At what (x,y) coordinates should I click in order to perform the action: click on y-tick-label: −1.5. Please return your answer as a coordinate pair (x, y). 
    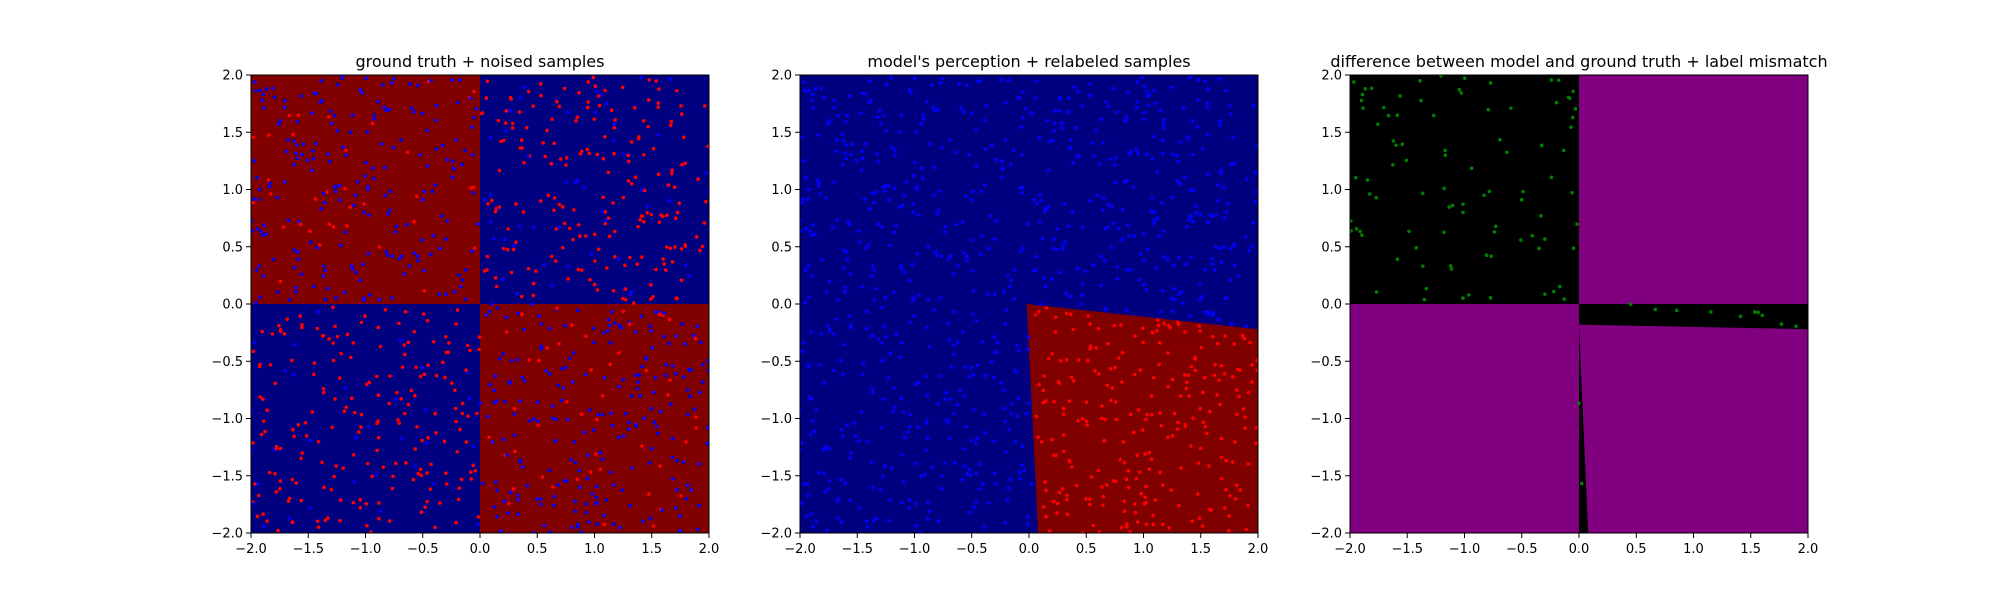
    Looking at the image, I should click on (227, 476).